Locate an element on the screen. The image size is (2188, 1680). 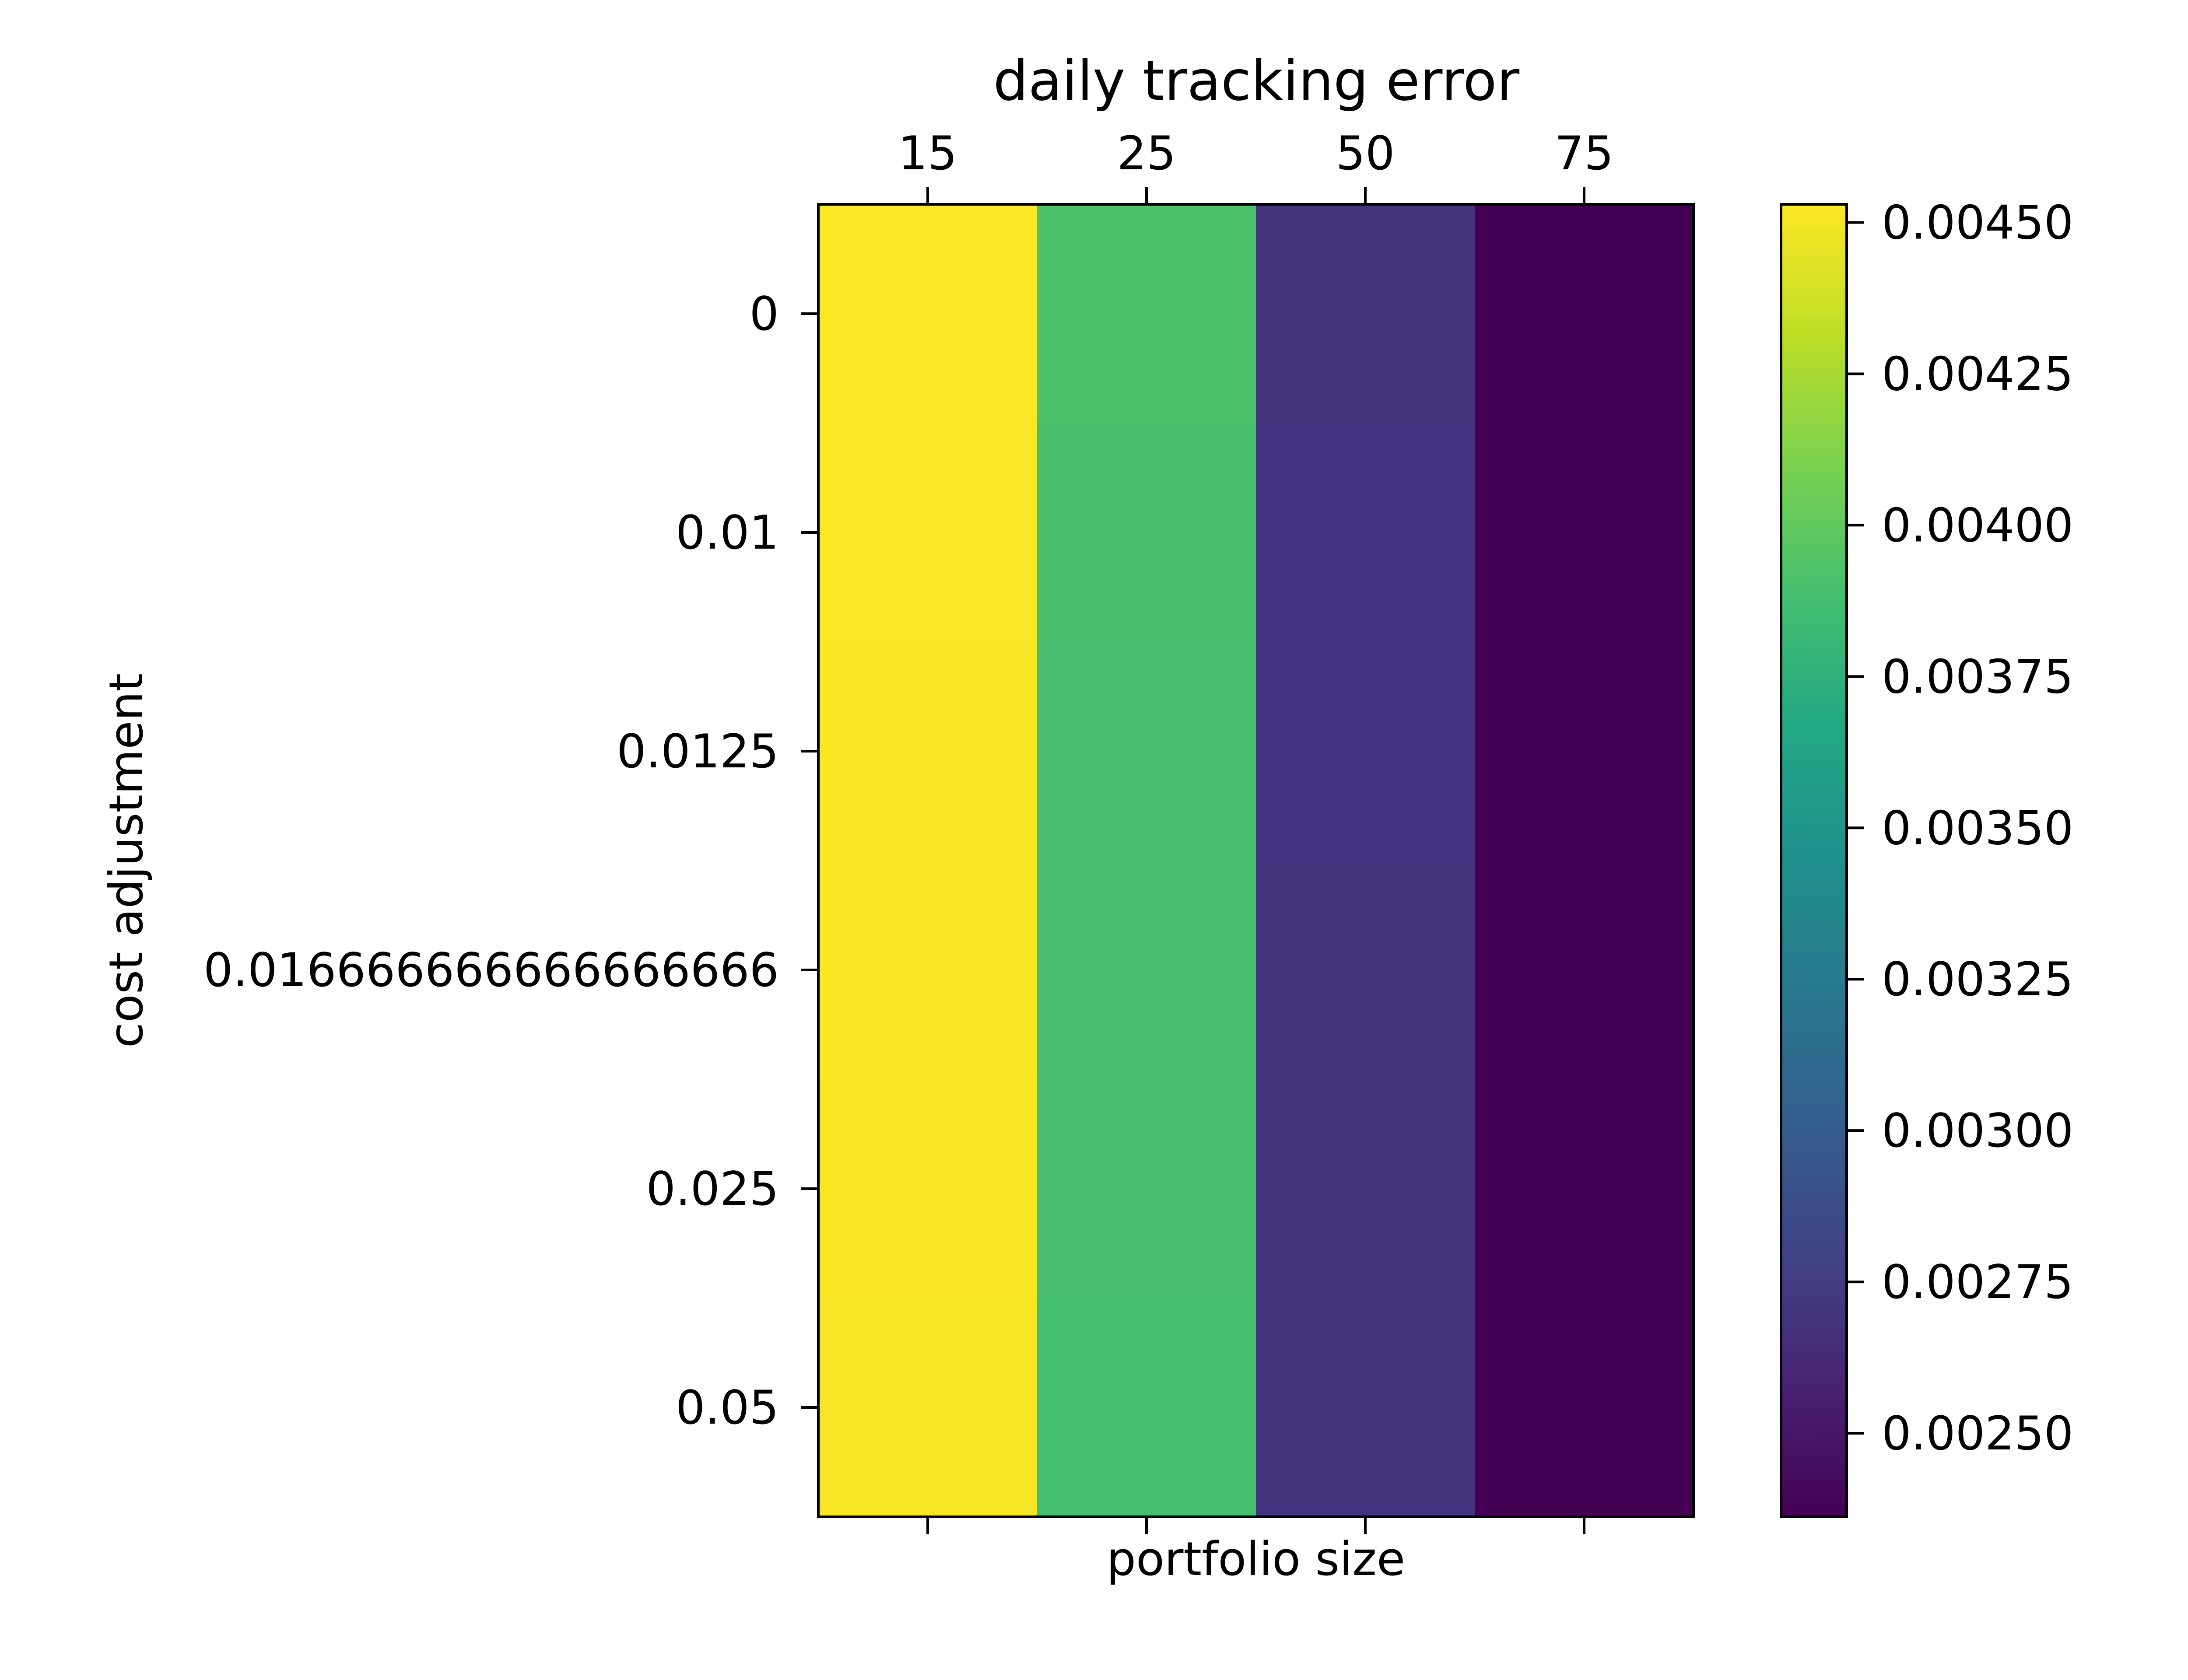
chart-title: daily tracking error is located at coordinates (1256, 81).